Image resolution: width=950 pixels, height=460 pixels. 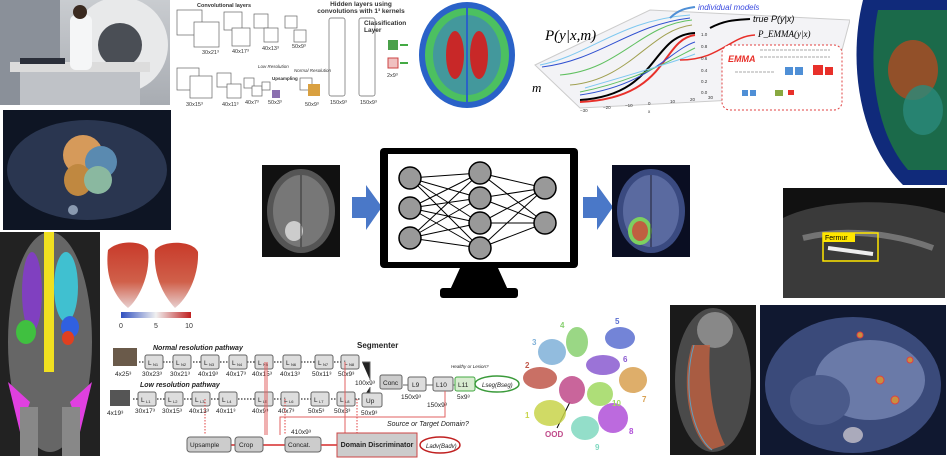 What do you see at coordinates (584, 110) in the screenshot?
I see `x-tick: −30` at bounding box center [584, 110].